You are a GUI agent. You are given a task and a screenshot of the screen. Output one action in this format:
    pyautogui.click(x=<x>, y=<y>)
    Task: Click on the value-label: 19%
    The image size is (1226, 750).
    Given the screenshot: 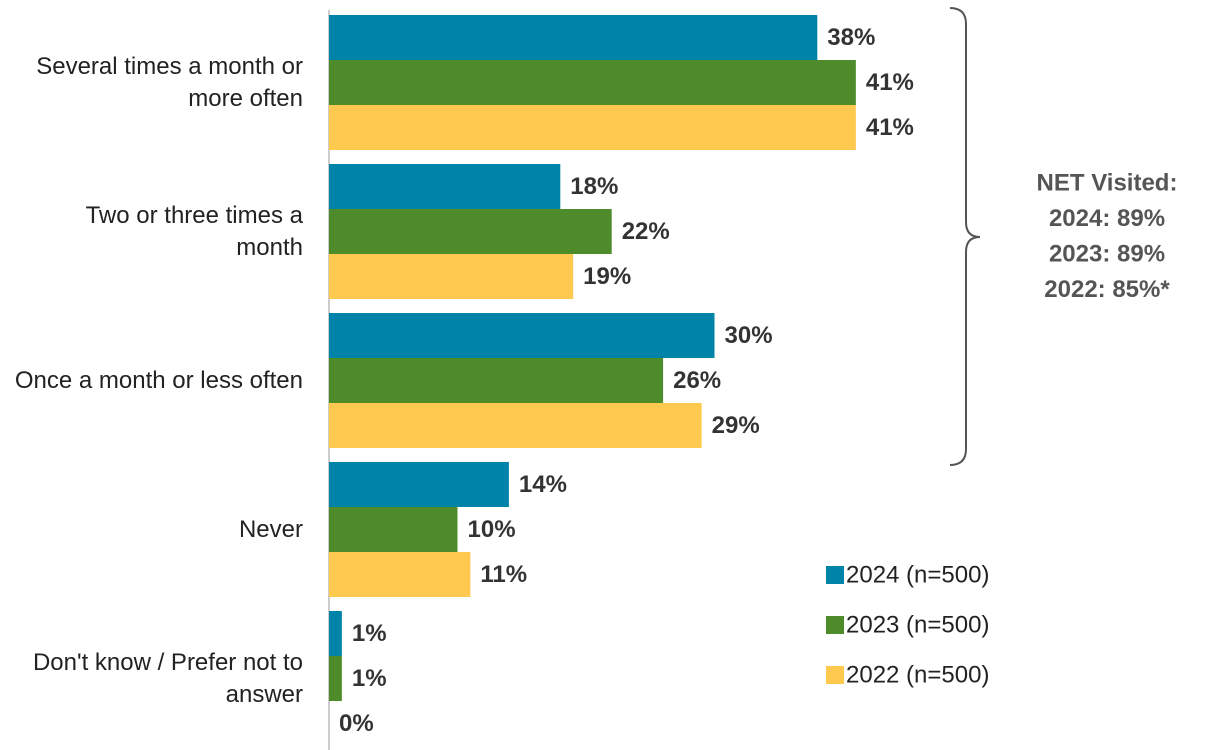 What is the action you would take?
    pyautogui.click(x=607, y=276)
    